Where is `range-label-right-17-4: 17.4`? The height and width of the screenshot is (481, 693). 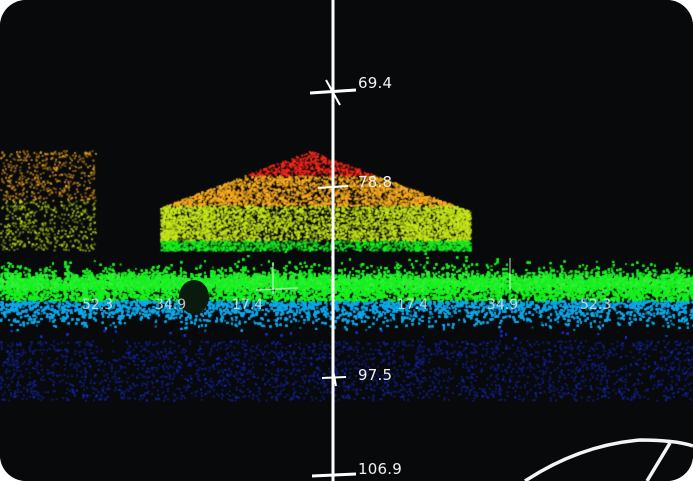
range-label-right-17-4: 17.4 is located at coordinates (413, 305).